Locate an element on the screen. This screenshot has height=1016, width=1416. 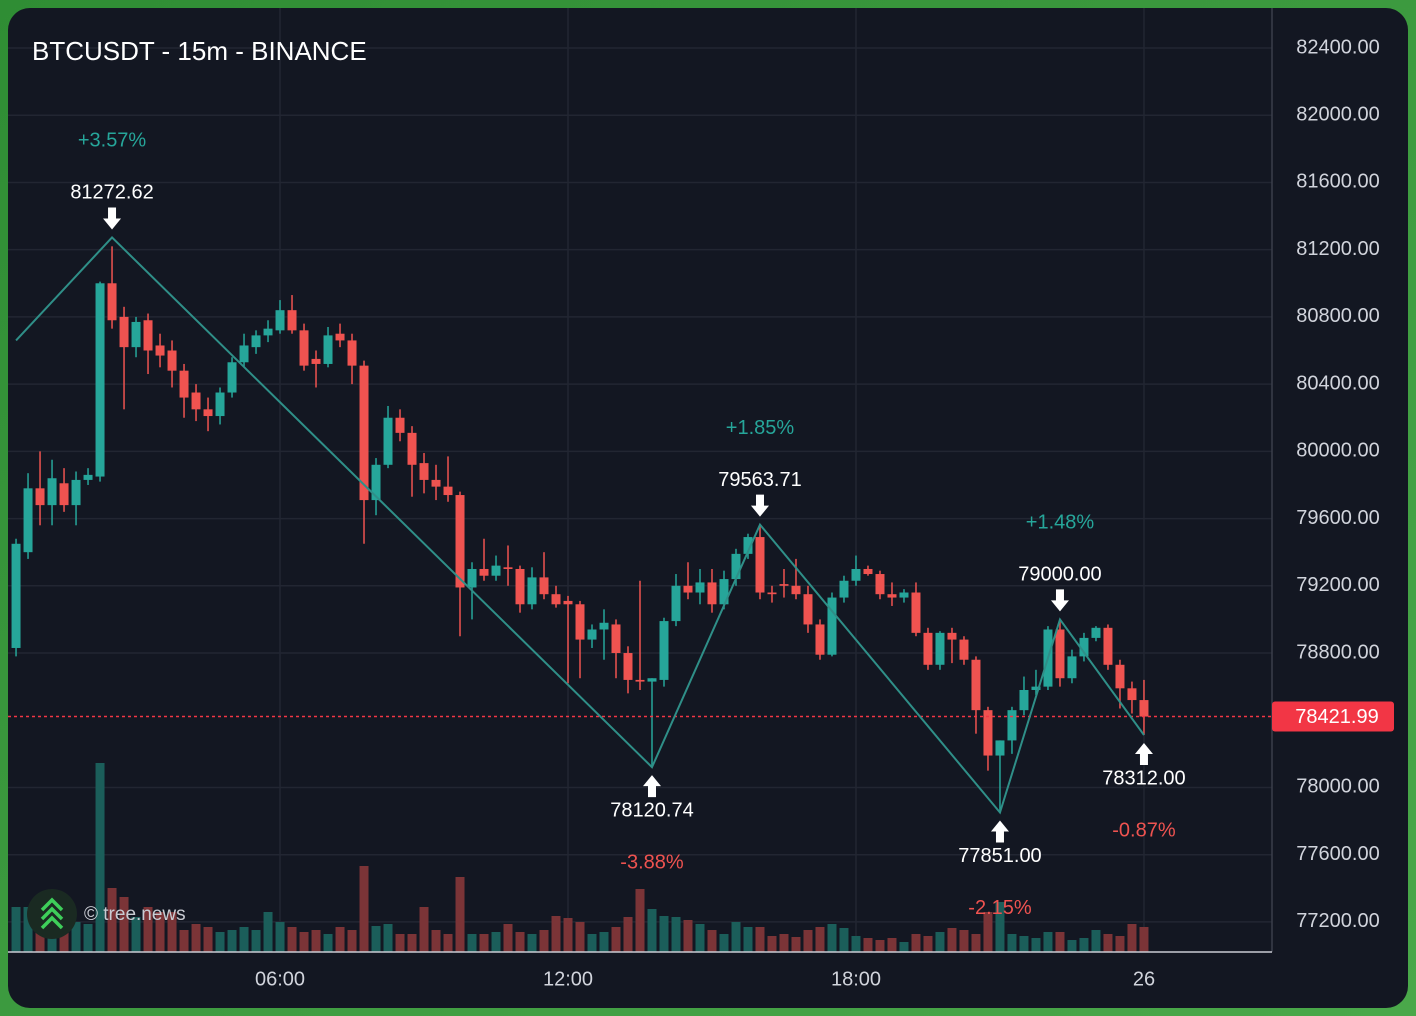
watermark-logo is located at coordinates (52, 914).